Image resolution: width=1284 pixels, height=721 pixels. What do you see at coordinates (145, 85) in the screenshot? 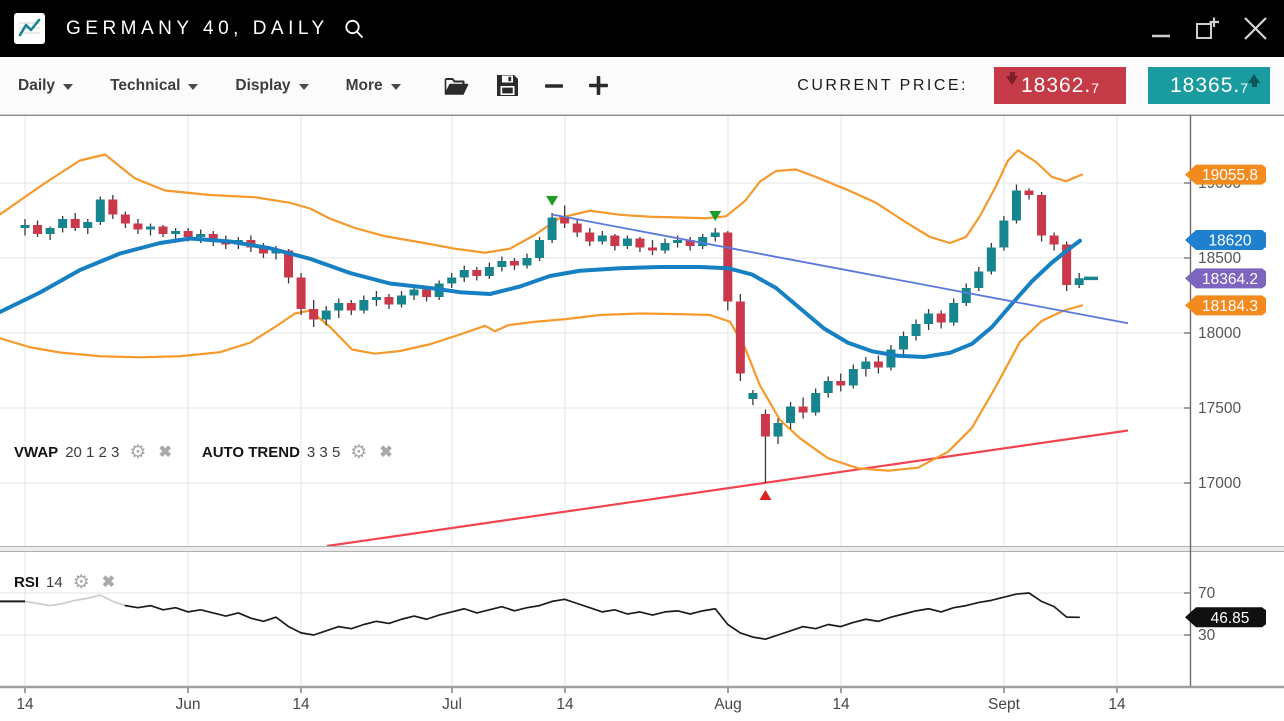
I see `menu-technical-label: Technical` at bounding box center [145, 85].